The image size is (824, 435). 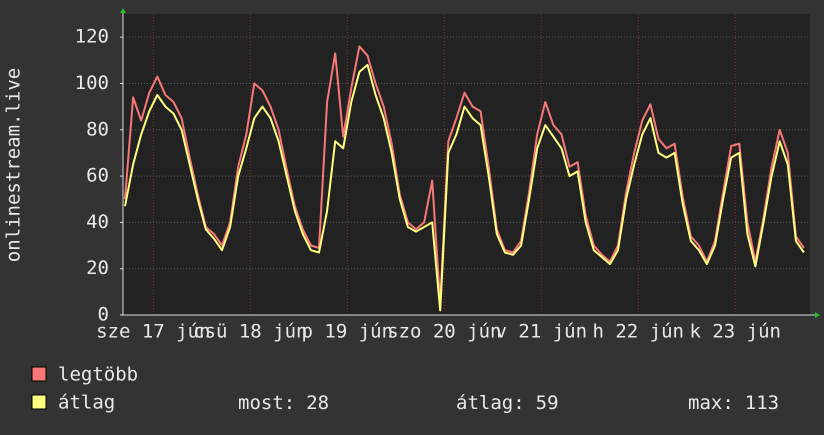 I want to click on x-tick-label: v 21 jún, so click(x=542, y=332).